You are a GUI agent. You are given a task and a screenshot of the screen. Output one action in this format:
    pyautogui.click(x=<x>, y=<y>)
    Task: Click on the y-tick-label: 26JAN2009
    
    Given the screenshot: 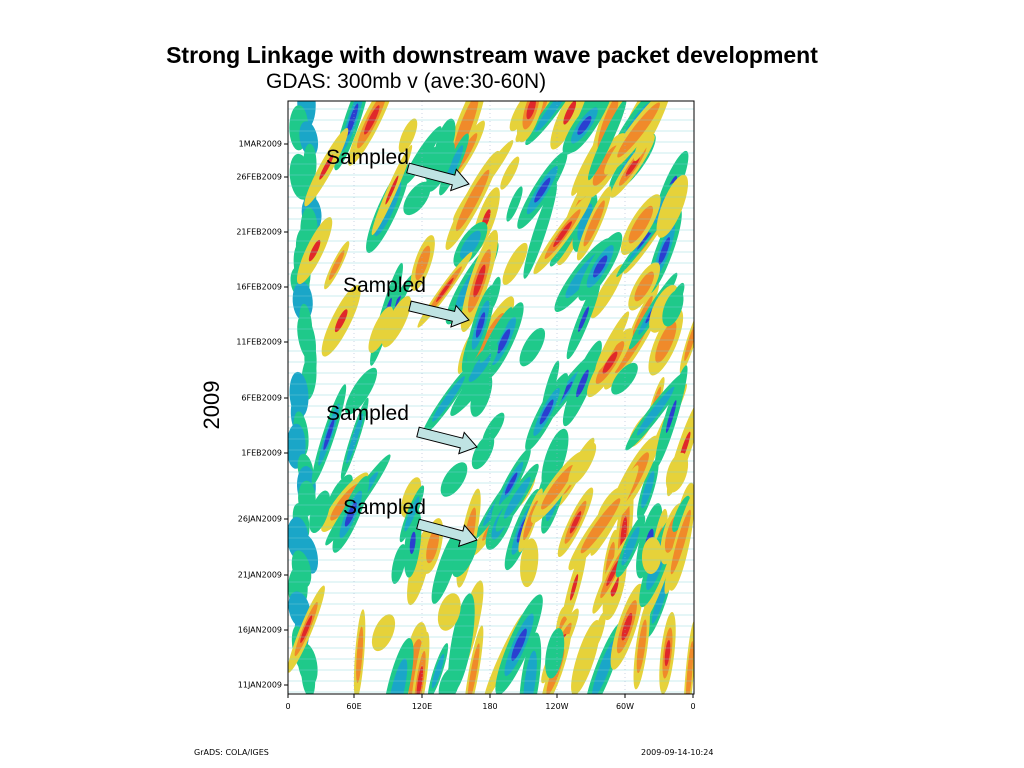 What is the action you would take?
    pyautogui.click(x=259, y=519)
    